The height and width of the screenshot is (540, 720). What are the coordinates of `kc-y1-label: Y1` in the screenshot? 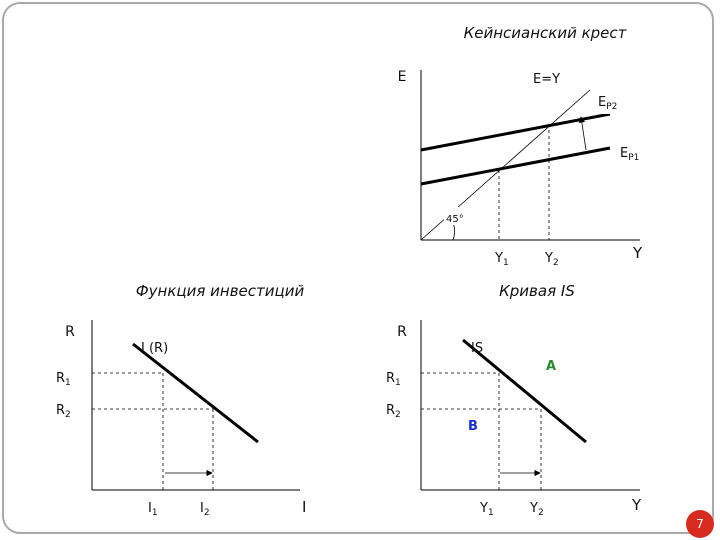 It's located at (501, 259).